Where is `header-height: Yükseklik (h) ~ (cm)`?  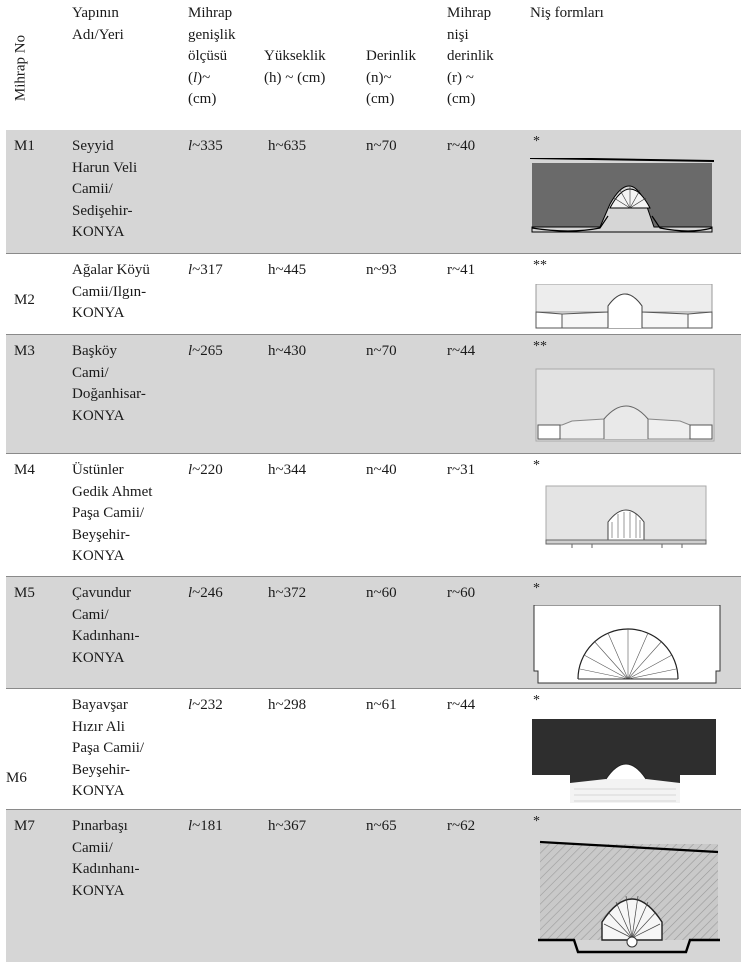
header-height: Yükseklik (h) ~ (cm) is located at coordinates (295, 67).